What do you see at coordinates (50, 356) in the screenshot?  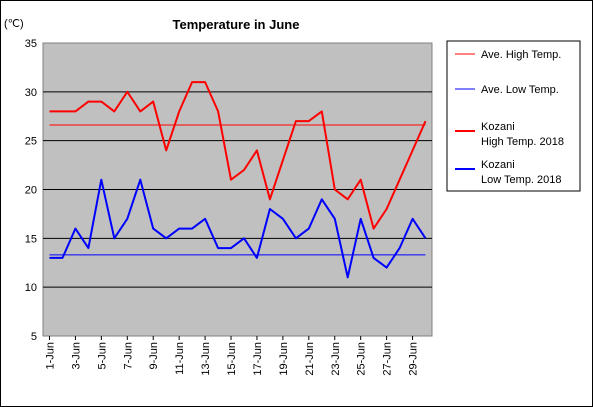 I see `x-tick-label: 1-Jun` at bounding box center [50, 356].